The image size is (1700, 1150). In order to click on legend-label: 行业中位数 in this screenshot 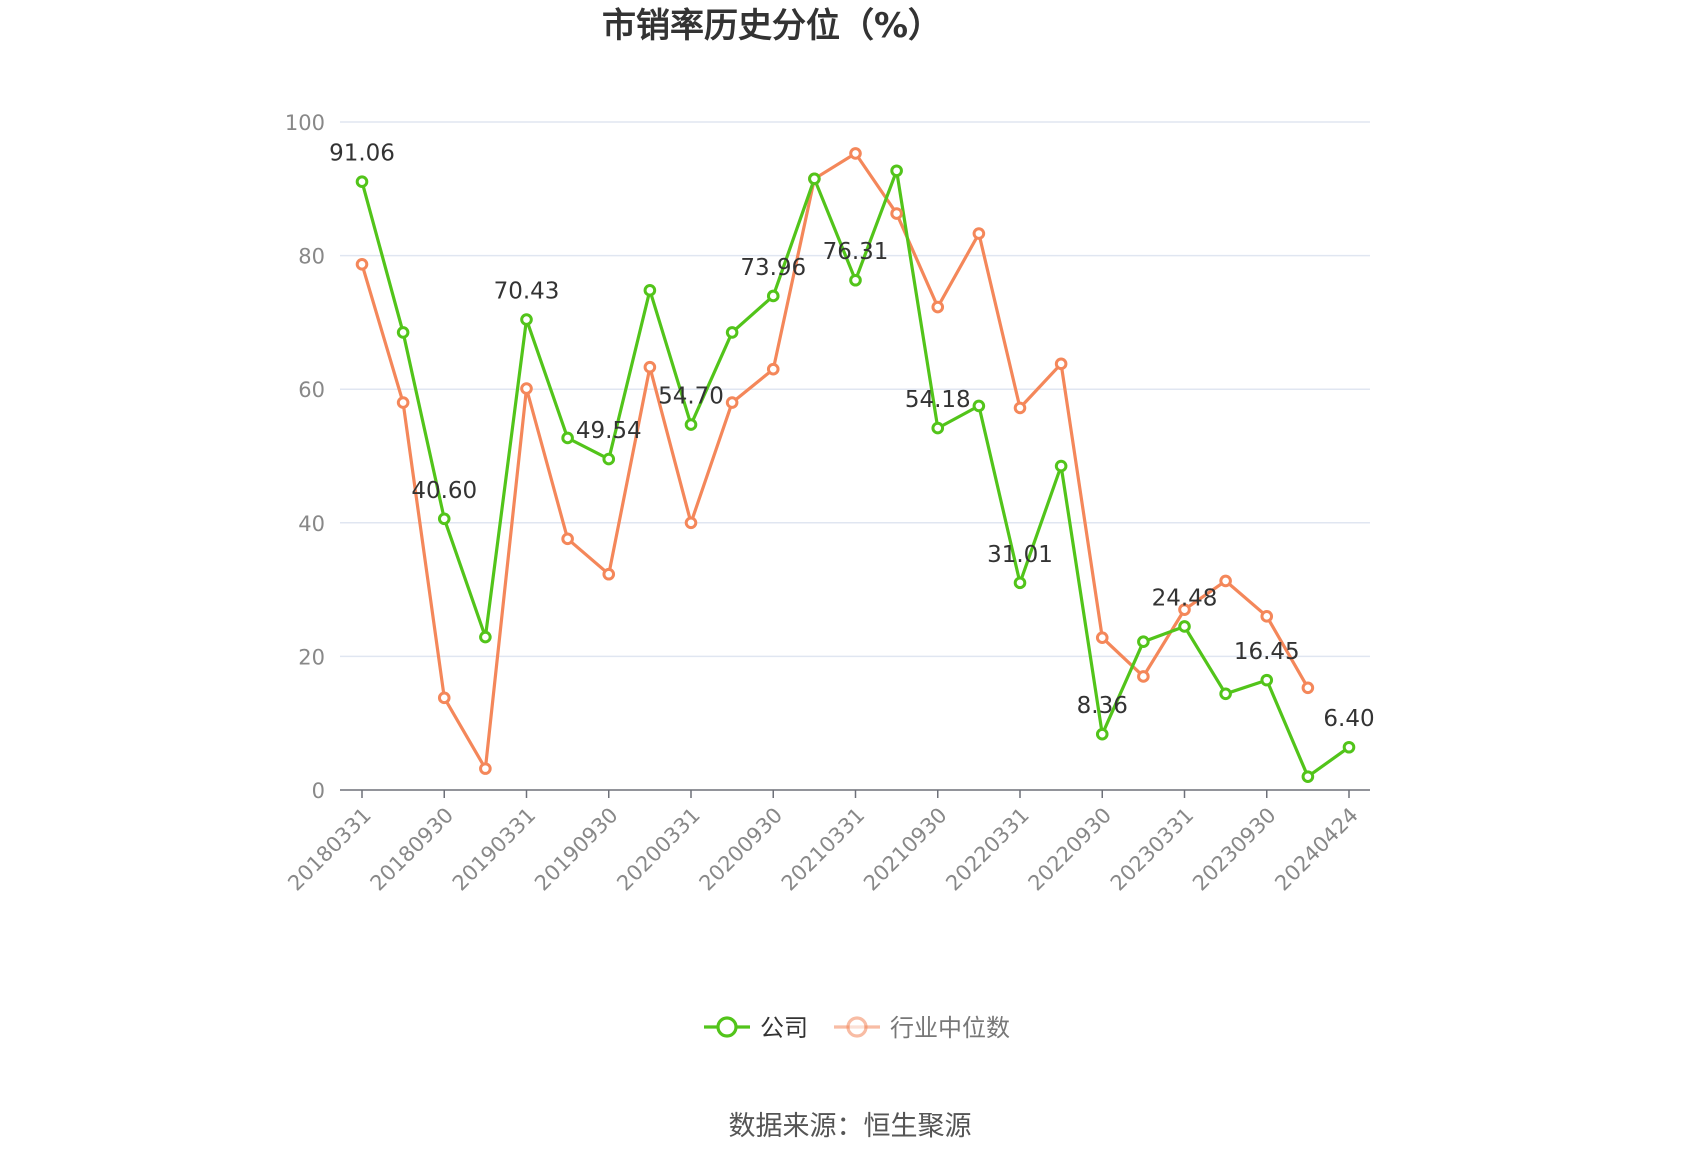, I will do `click(950, 1028)`.